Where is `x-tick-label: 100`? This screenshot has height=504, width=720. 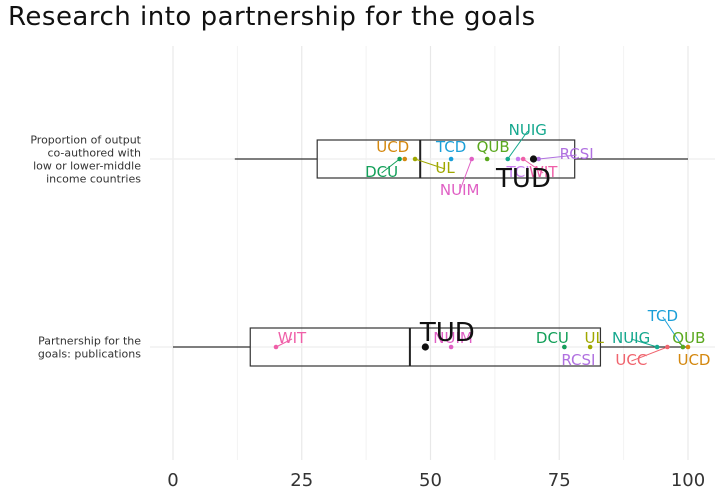 x-tick-label: 100 is located at coordinates (688, 480).